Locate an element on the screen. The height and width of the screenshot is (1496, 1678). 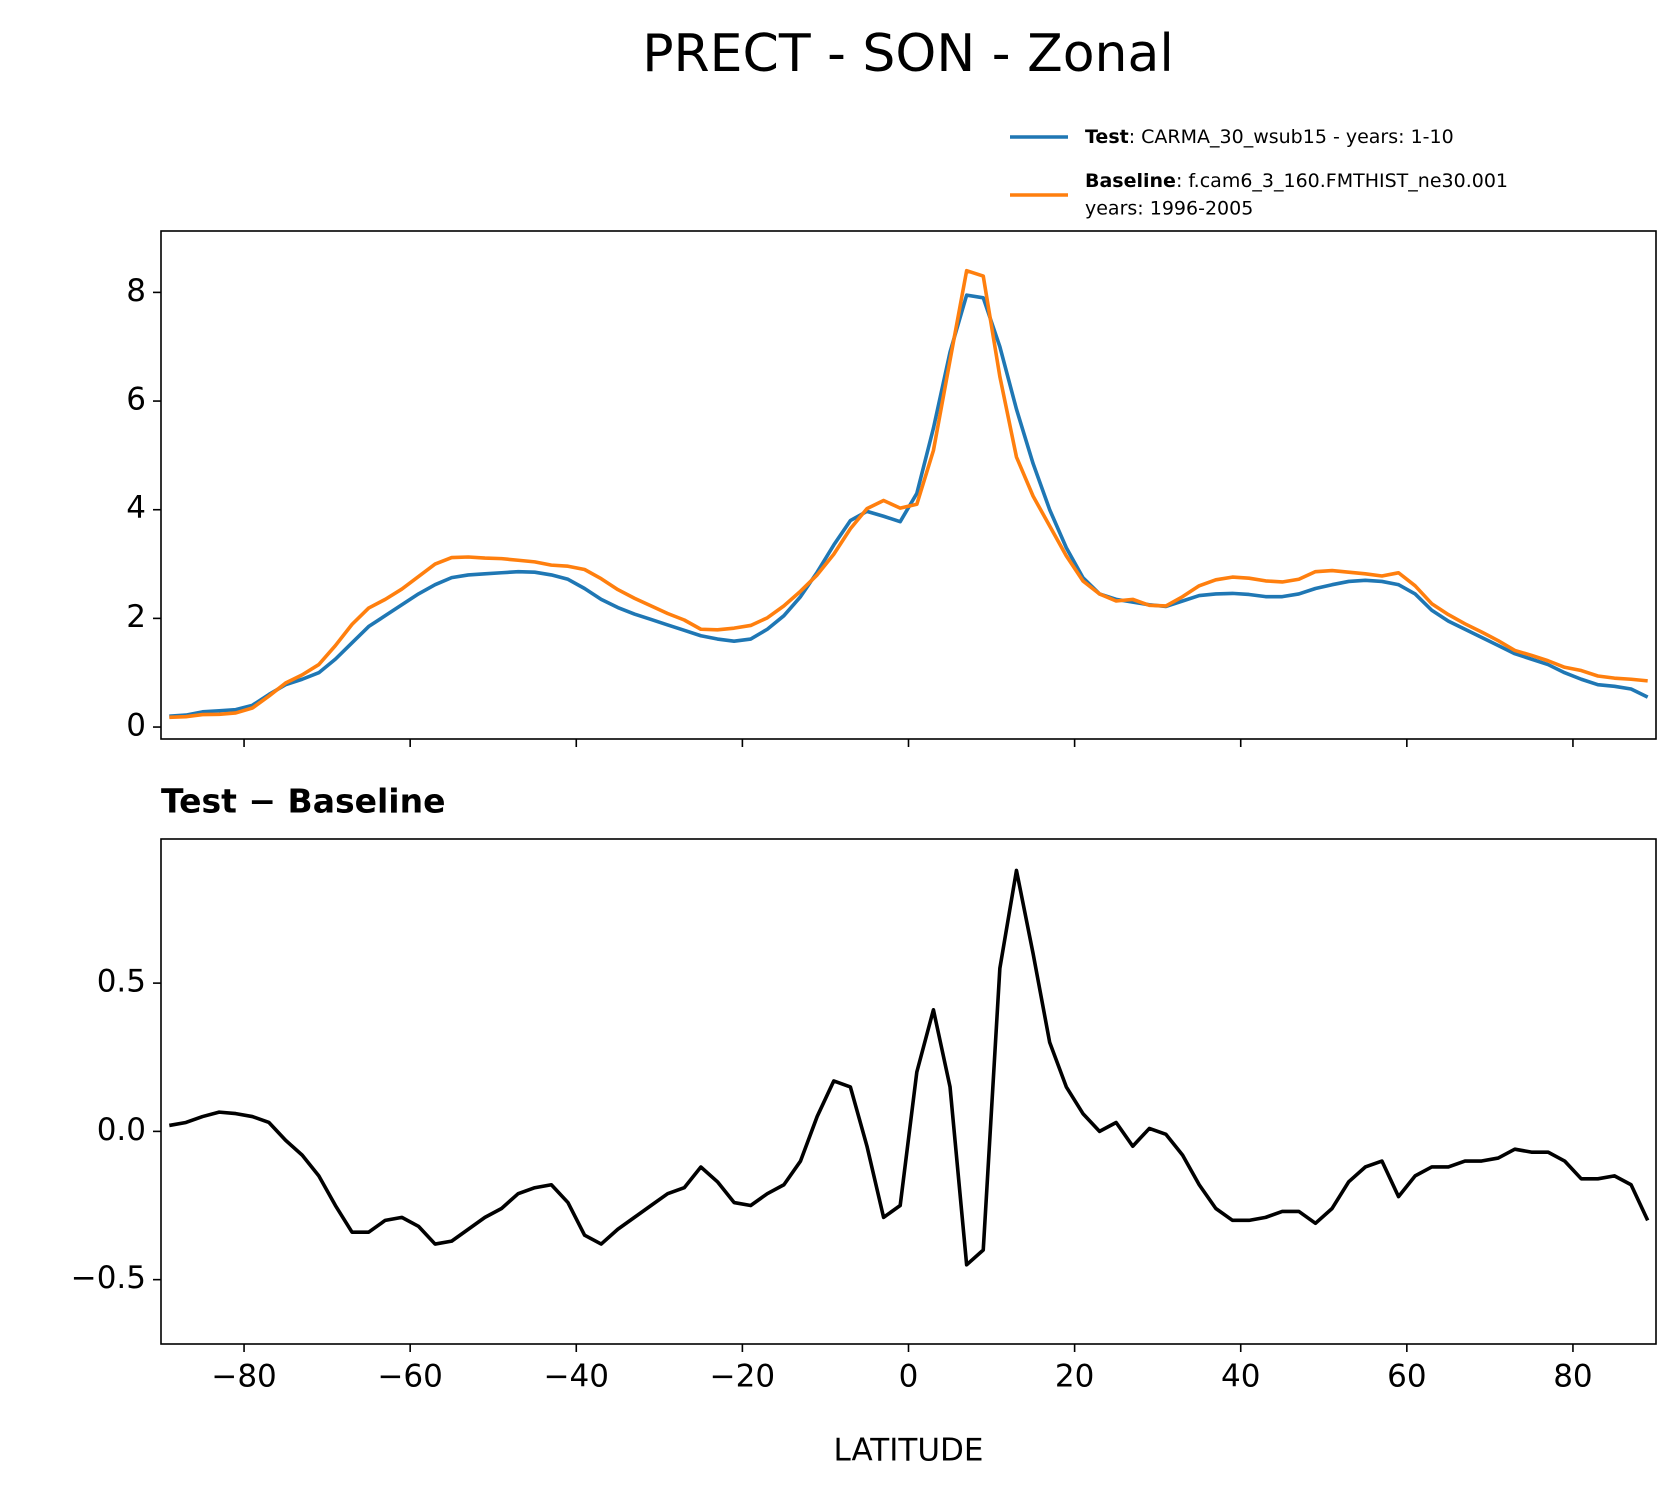
legend-detail: years: 1996-2005 is located at coordinates (1169, 209).